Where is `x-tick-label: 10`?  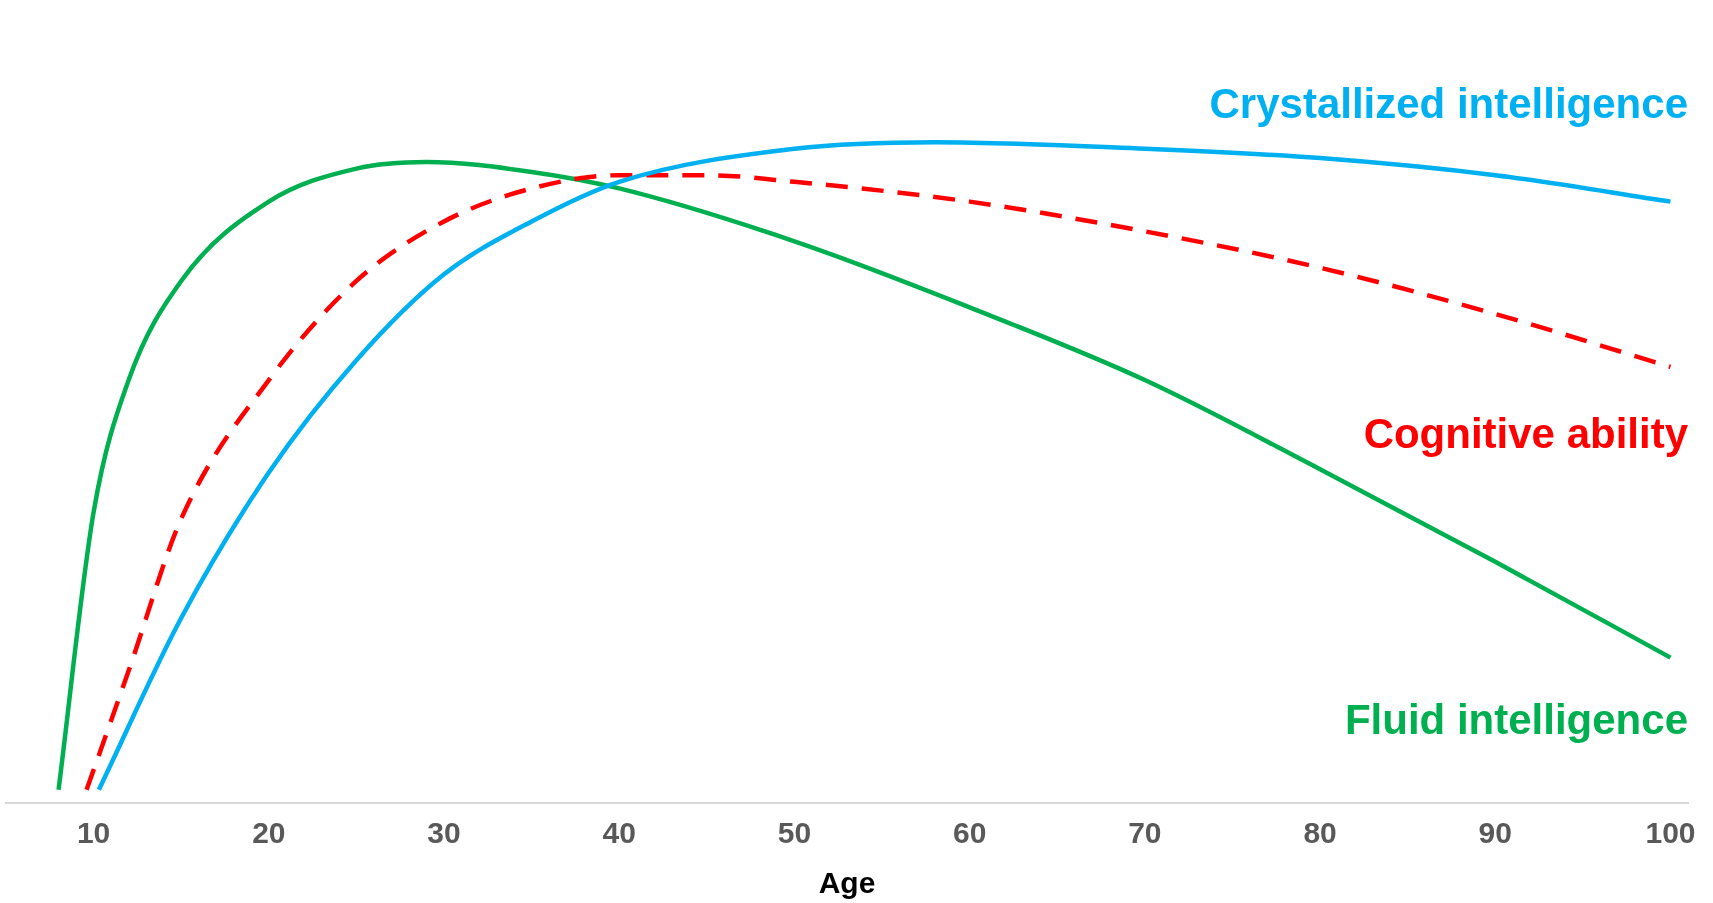
x-tick-label: 10 is located at coordinates (93, 833).